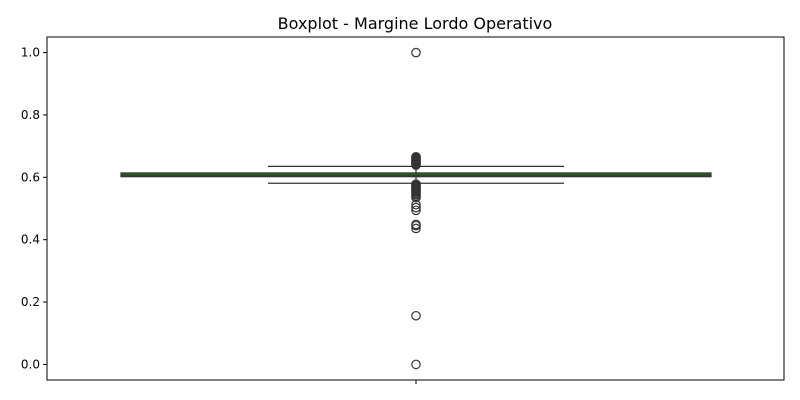 Image resolution: width=800 pixels, height=400 pixels. I want to click on outlier-group, so click(416, 208).